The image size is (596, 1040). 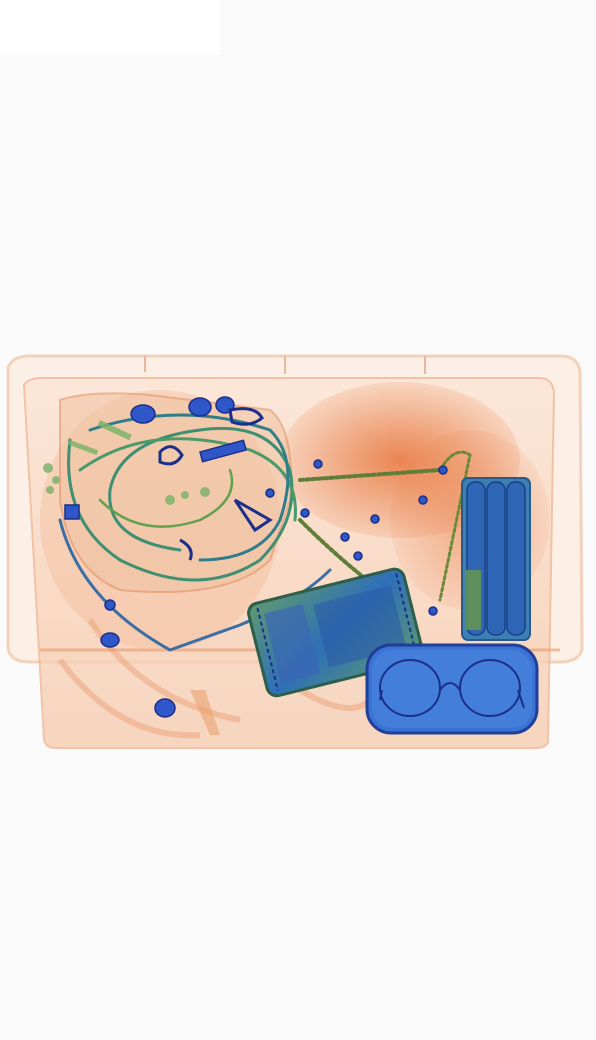 I want to click on zip-ties, so click(x=126, y=462).